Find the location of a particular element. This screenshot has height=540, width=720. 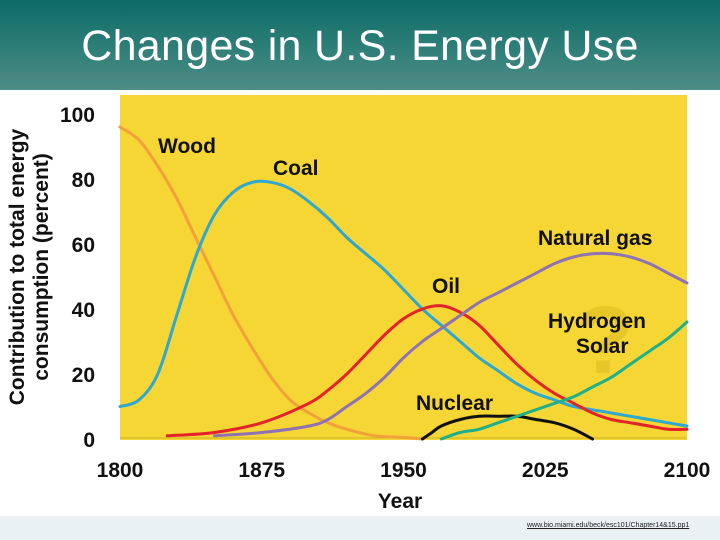

y-tick-label: 20 is located at coordinates (83, 375).